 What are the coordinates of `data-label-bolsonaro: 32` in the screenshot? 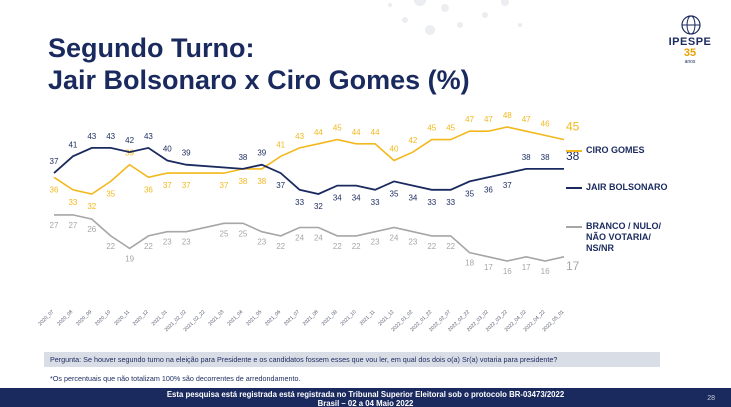 It's located at (318, 206).